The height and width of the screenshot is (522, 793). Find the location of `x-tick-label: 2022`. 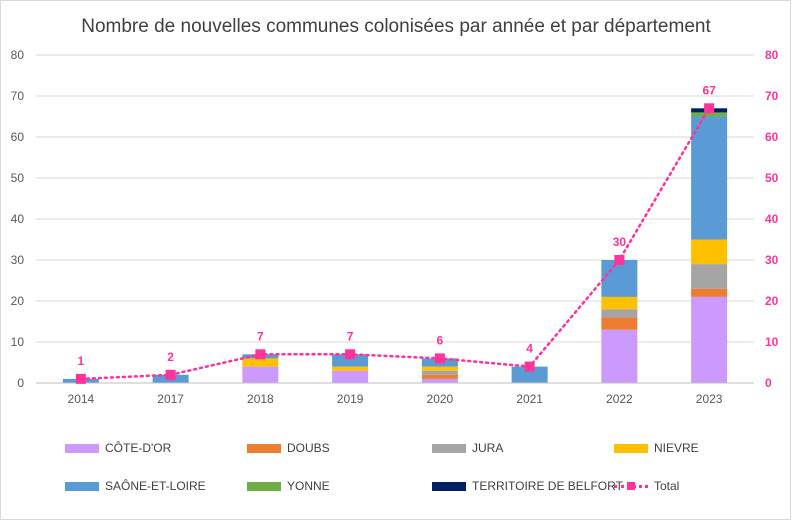

x-tick-label: 2022 is located at coordinates (619, 399).